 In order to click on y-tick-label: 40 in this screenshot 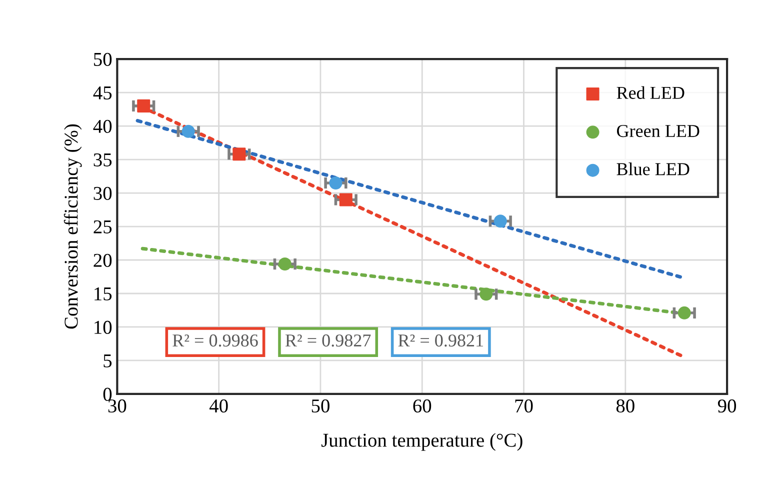, I will do `click(102, 126)`.